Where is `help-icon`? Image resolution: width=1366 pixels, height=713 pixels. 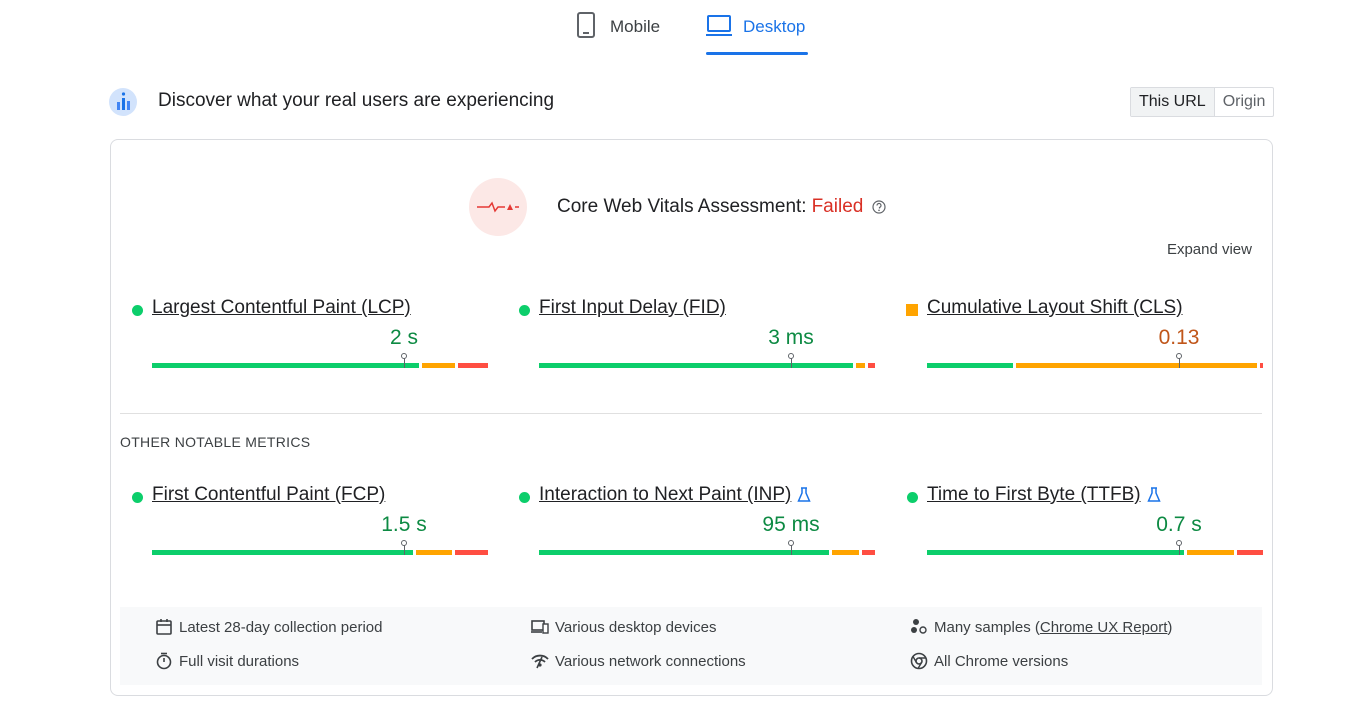 help-icon is located at coordinates (879, 207).